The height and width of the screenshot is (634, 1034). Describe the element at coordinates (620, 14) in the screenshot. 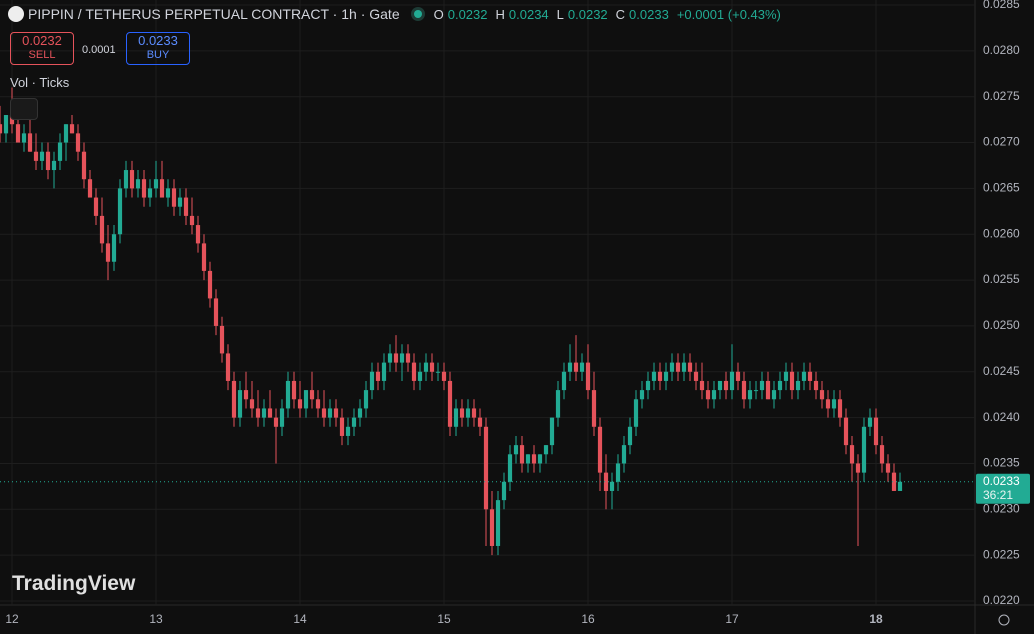

I see `ohlc-key: C` at that location.